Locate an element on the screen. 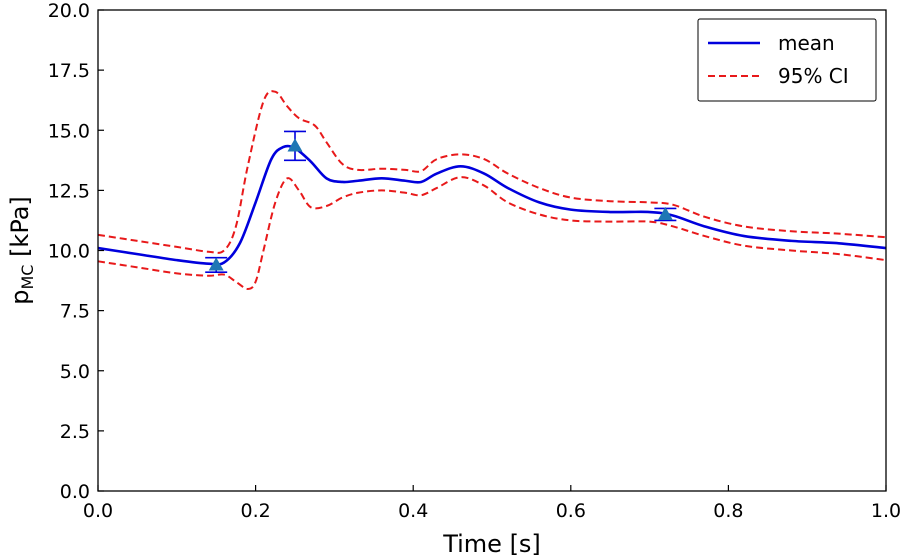 The image size is (904, 557). x-axis-label: Time [s] is located at coordinates (491, 543).